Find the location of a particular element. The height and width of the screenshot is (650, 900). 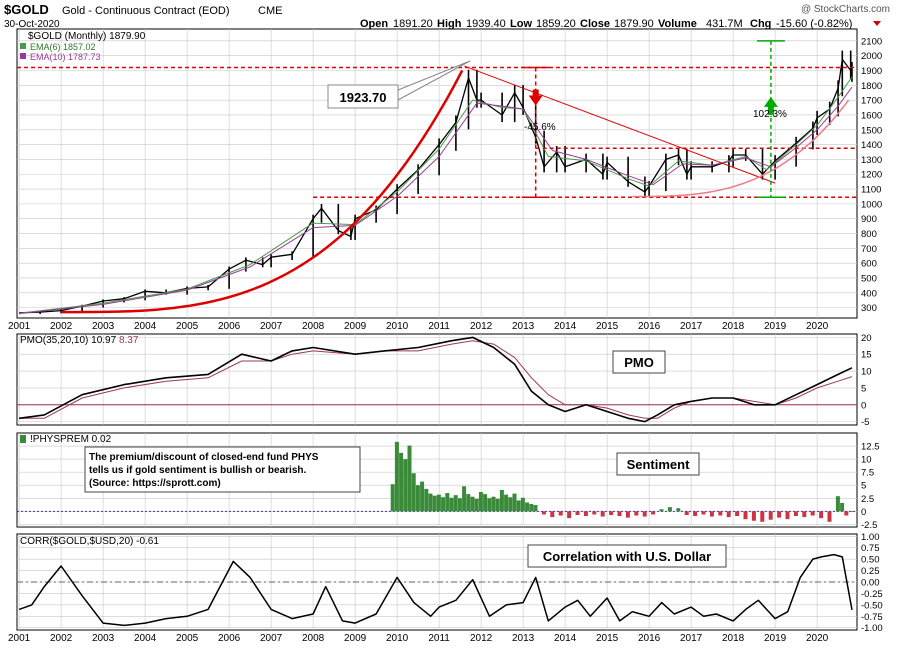

y-tick-label: 0.50 is located at coordinates (870, 560).